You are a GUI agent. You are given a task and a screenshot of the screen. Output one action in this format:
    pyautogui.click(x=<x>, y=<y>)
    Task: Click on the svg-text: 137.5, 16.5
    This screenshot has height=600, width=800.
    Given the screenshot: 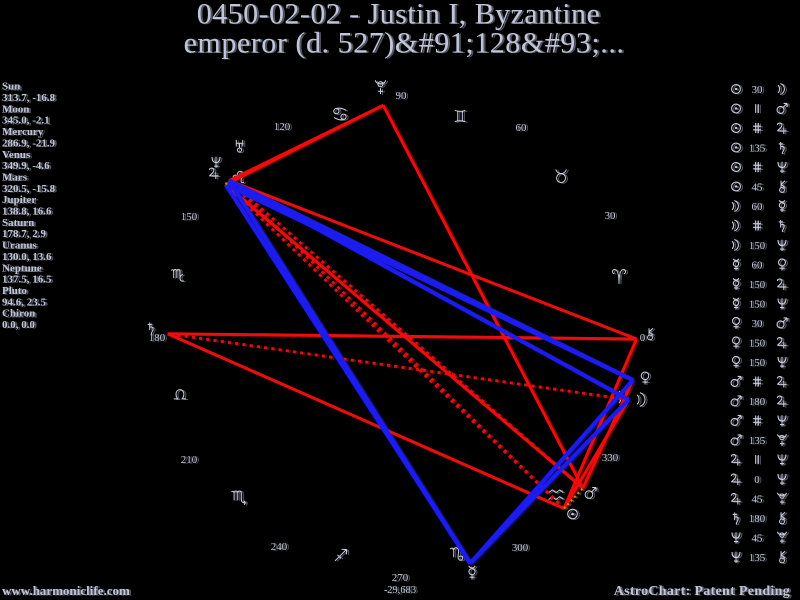 What is the action you would take?
    pyautogui.click(x=27, y=280)
    